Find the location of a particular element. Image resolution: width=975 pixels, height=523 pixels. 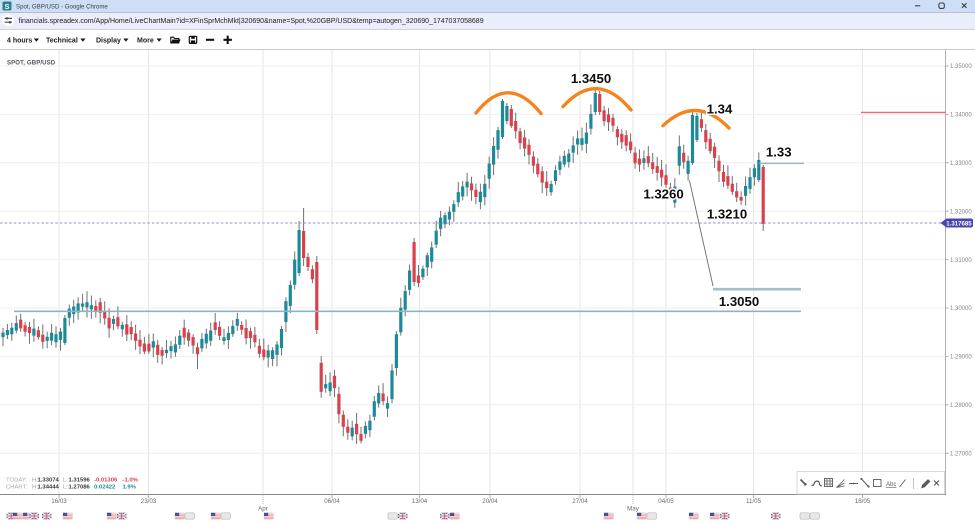

svg-text: 16/03 is located at coordinates (59, 501).